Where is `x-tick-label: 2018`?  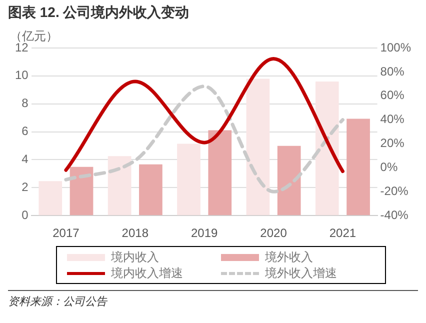 x-tick-label: 2018 is located at coordinates (135, 233).